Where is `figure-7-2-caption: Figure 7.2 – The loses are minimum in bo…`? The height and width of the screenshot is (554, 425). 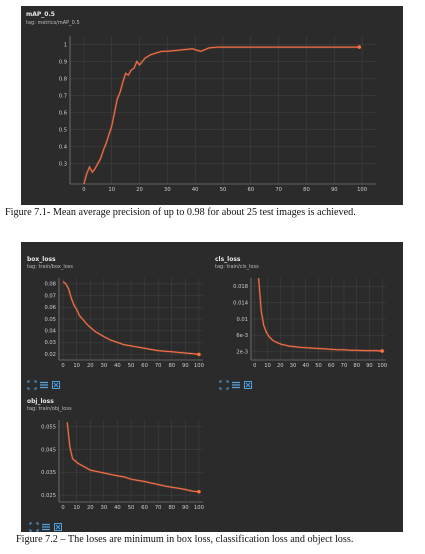
figure-7-2-caption: Figure 7.2 – The loses are minimum in bo… is located at coordinates (185, 539).